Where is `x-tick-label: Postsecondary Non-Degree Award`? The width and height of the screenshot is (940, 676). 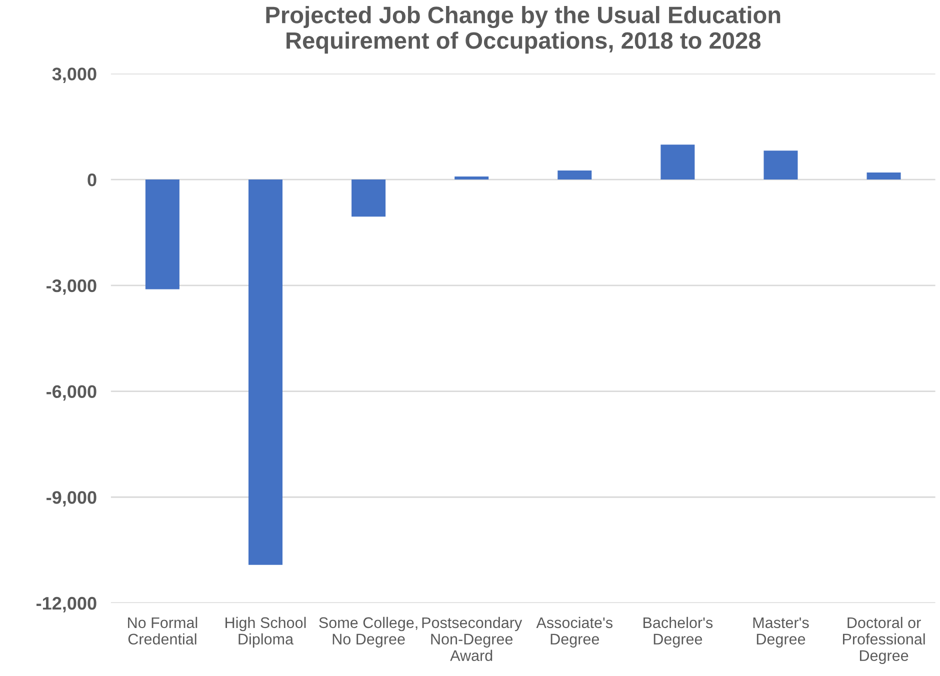
x-tick-label: Postsecondary Non-Degree Award is located at coordinates (472, 639).